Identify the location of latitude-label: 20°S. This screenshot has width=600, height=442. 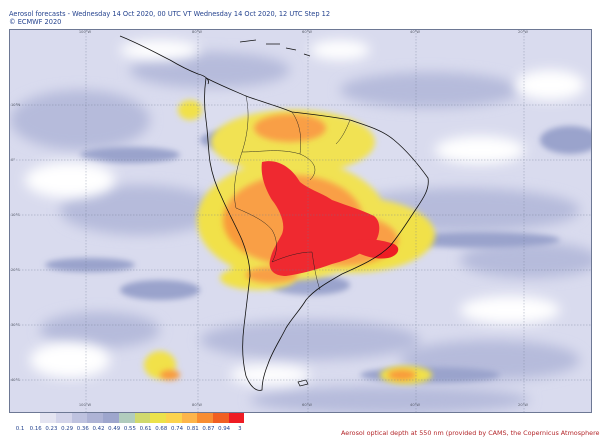
(15, 270).